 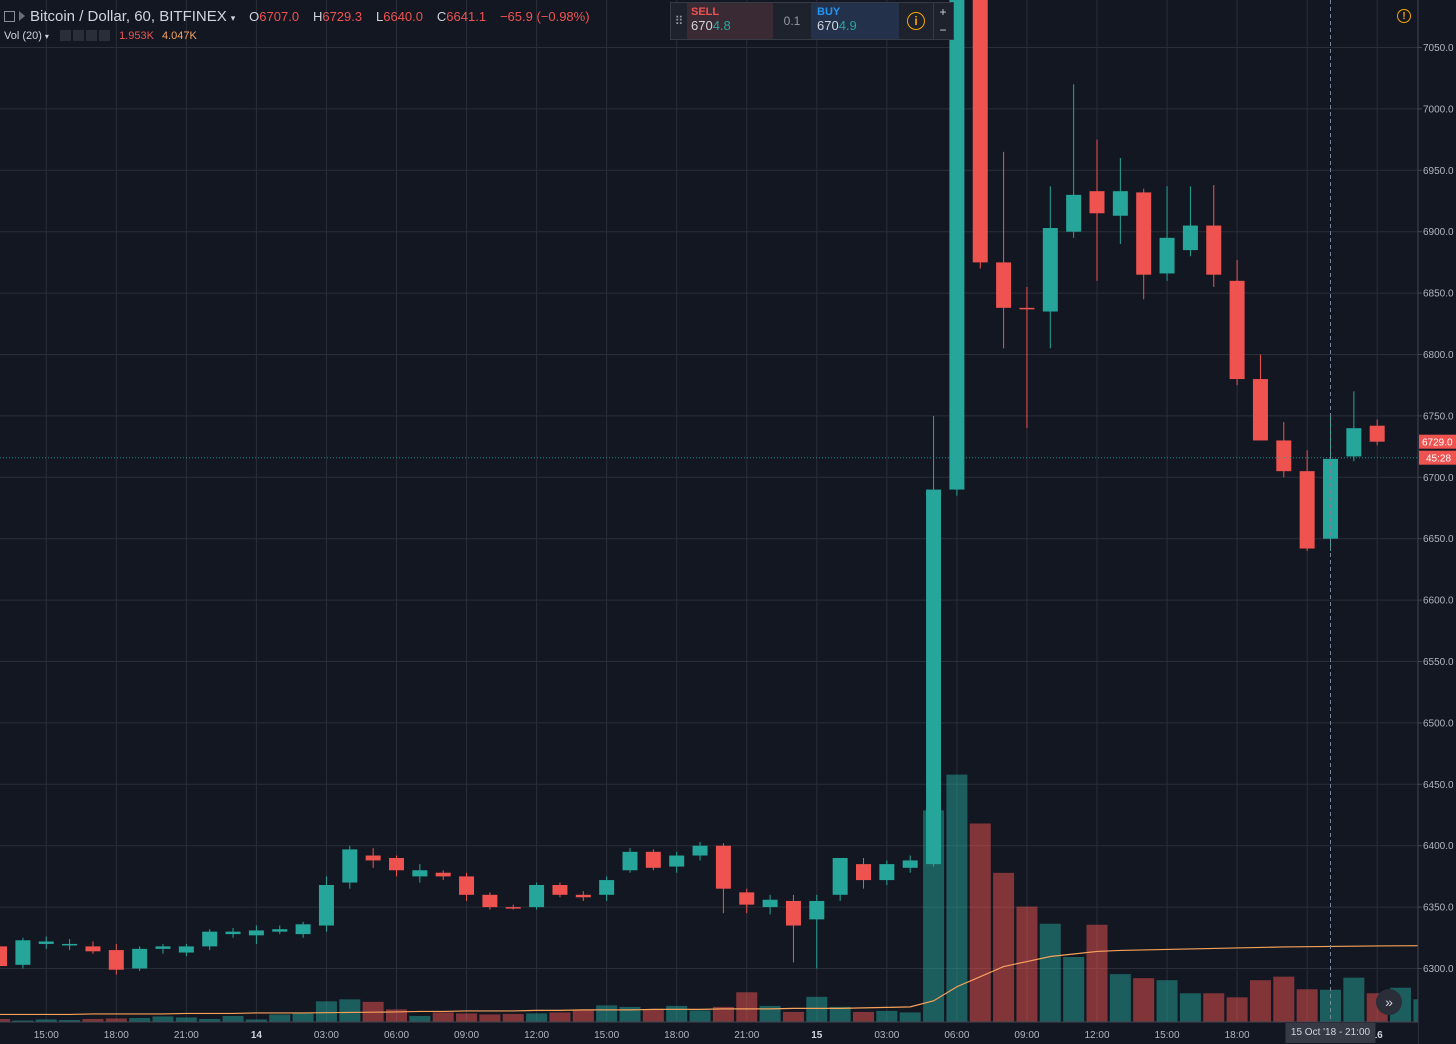 I want to click on price-axis, so click(x=1437, y=522).